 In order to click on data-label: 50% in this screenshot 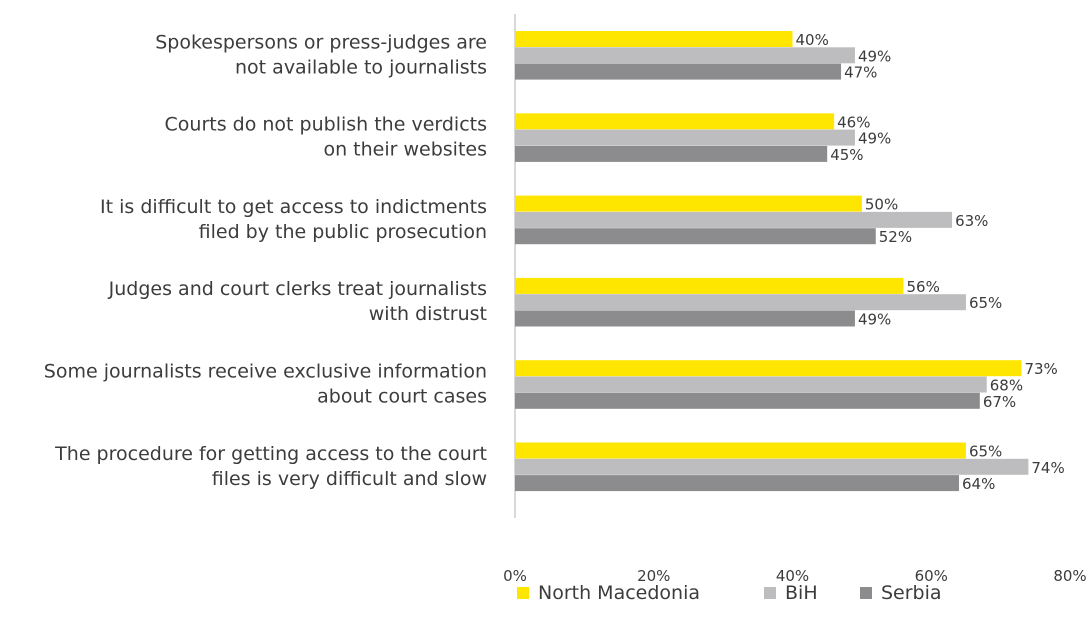, I will do `click(881, 205)`.